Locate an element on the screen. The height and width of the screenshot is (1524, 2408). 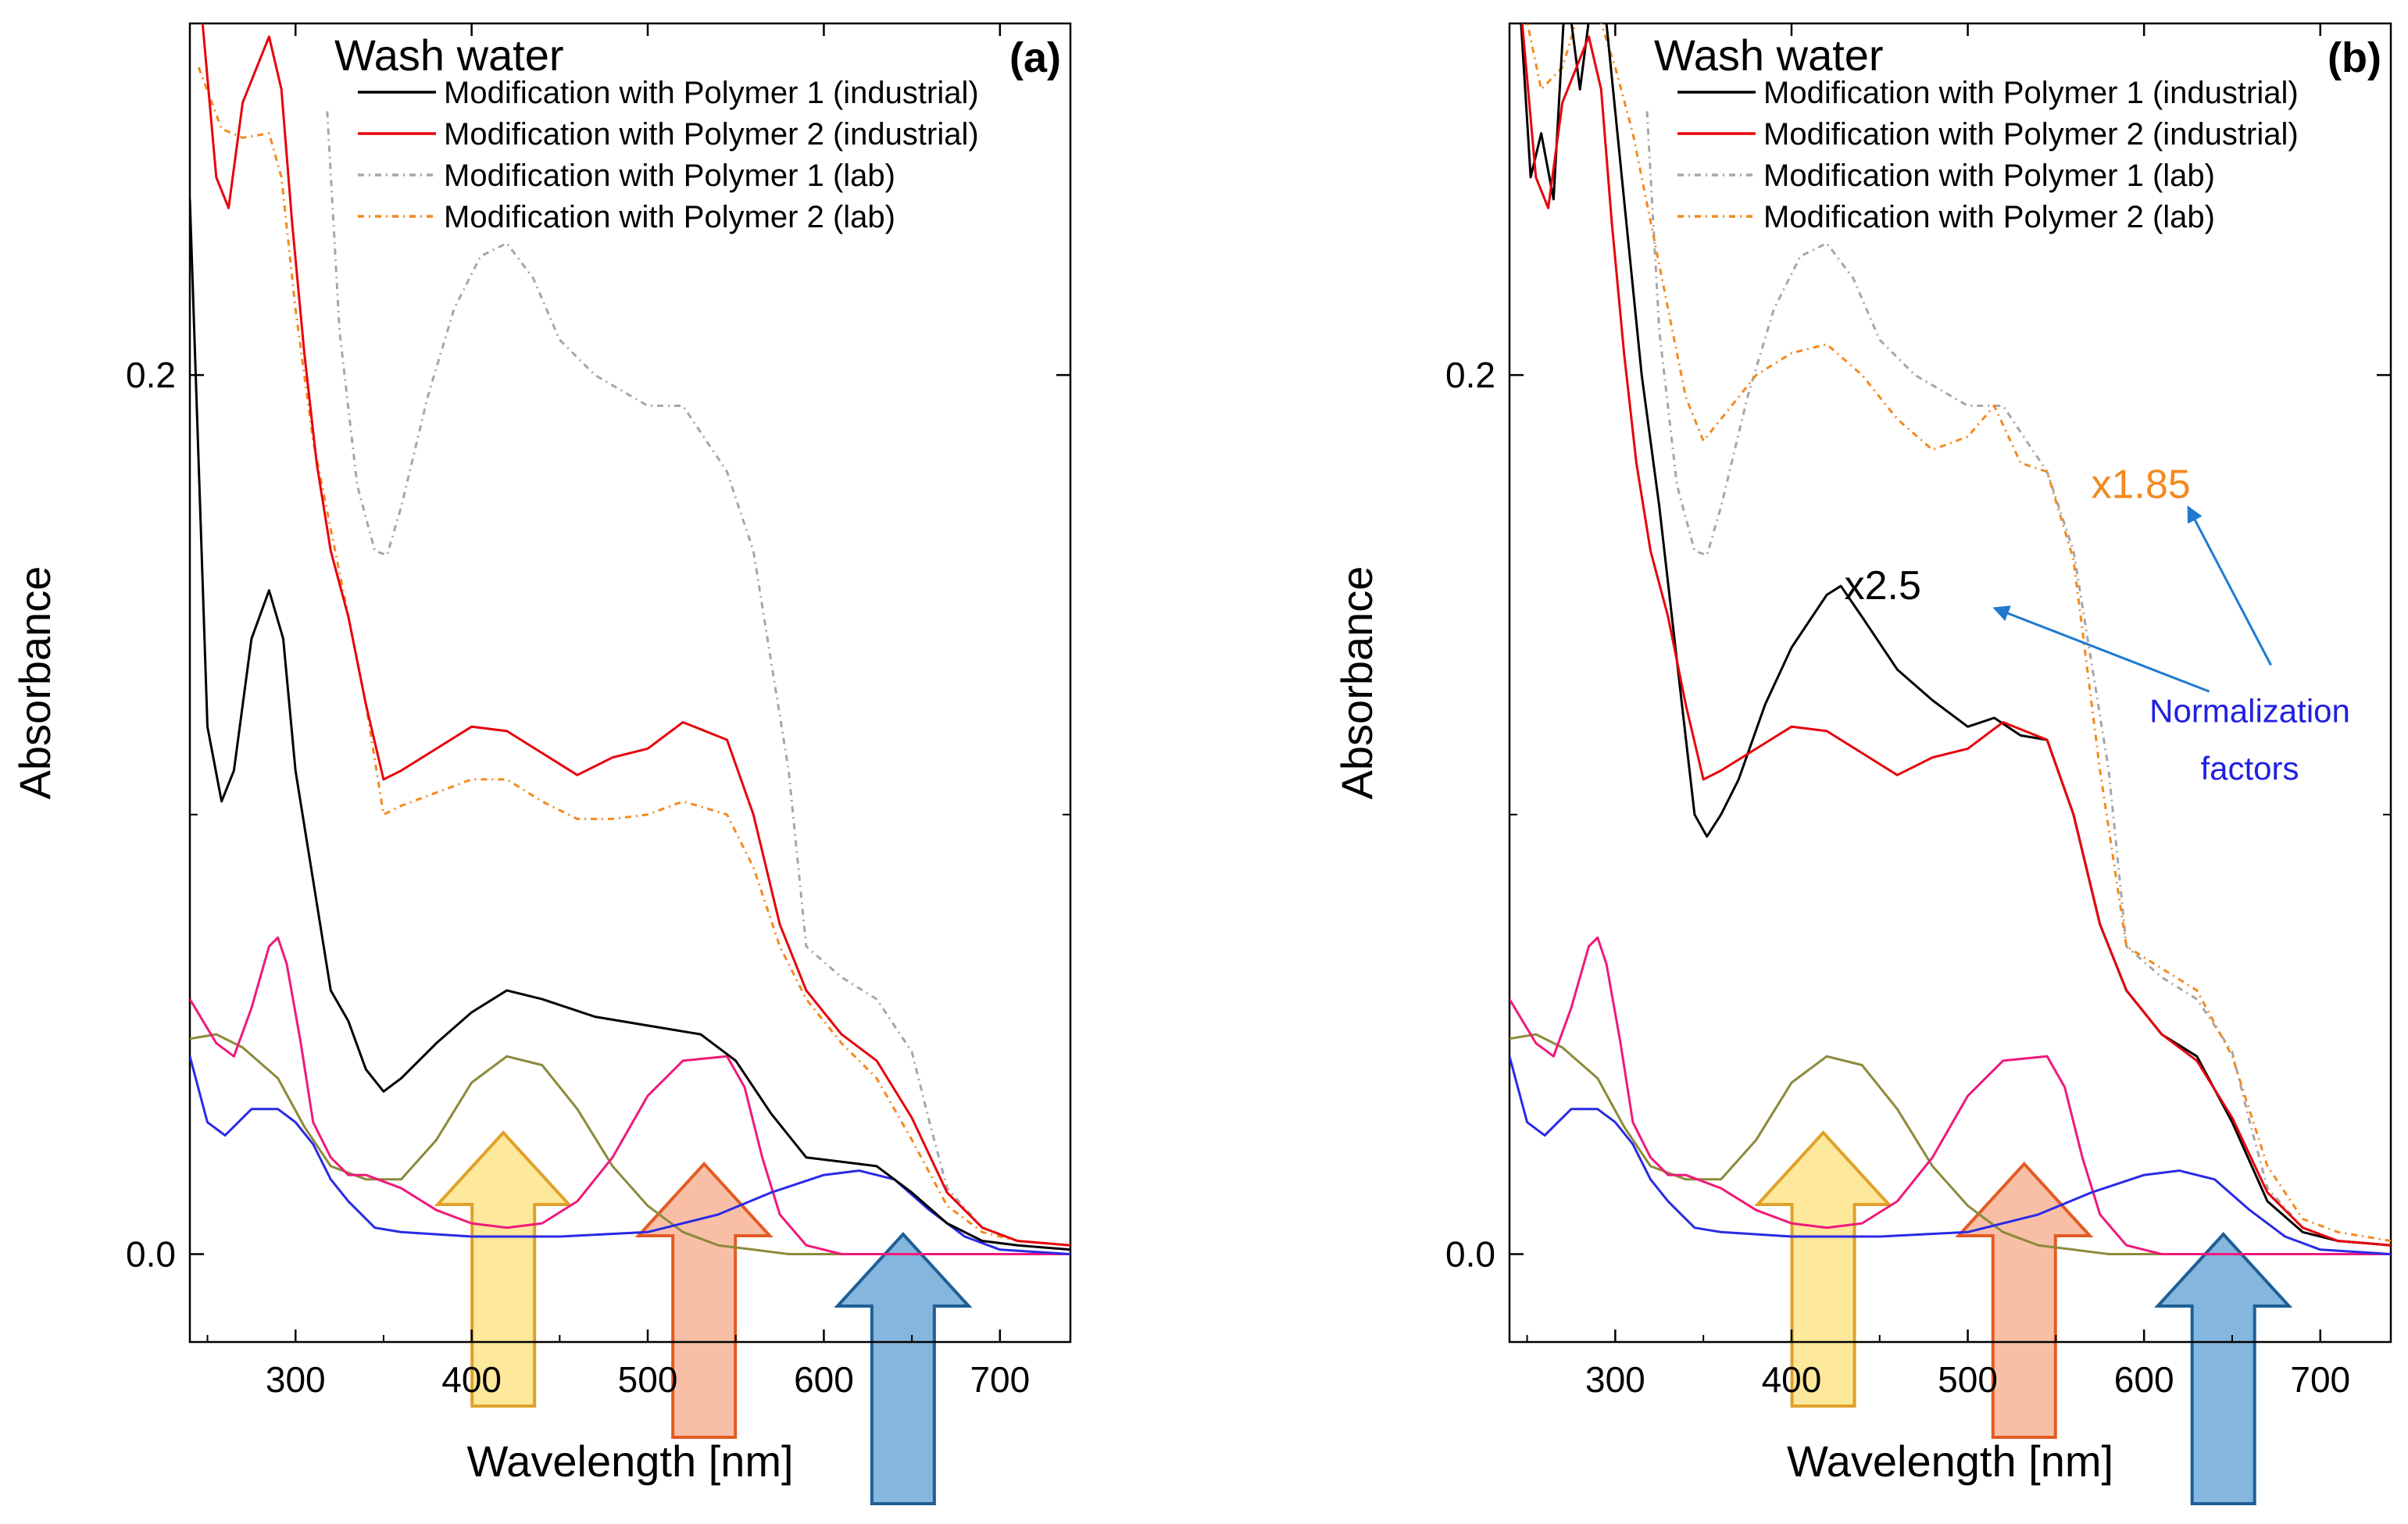
factor-x1-85-label: x1.85 is located at coordinates (2140, 485).